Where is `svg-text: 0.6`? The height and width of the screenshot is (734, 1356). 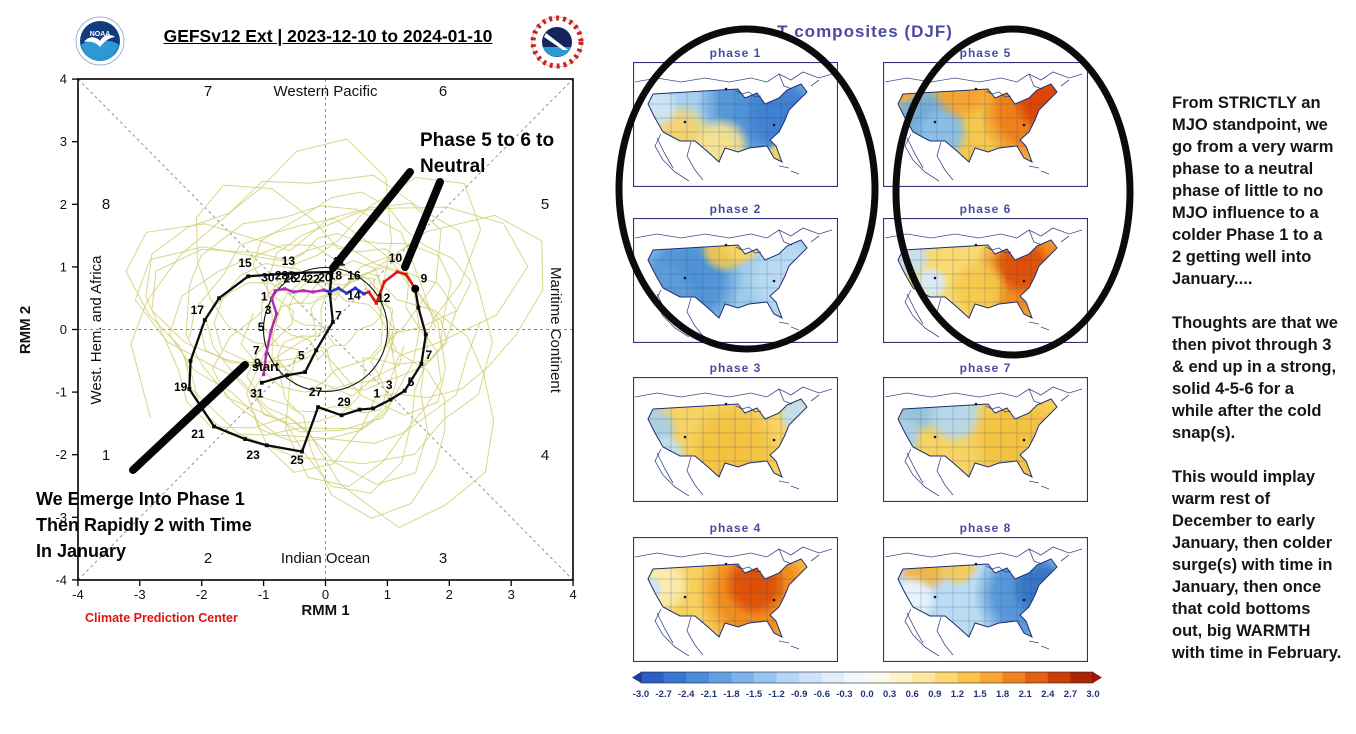 svg-text: 0.6 is located at coordinates (912, 694).